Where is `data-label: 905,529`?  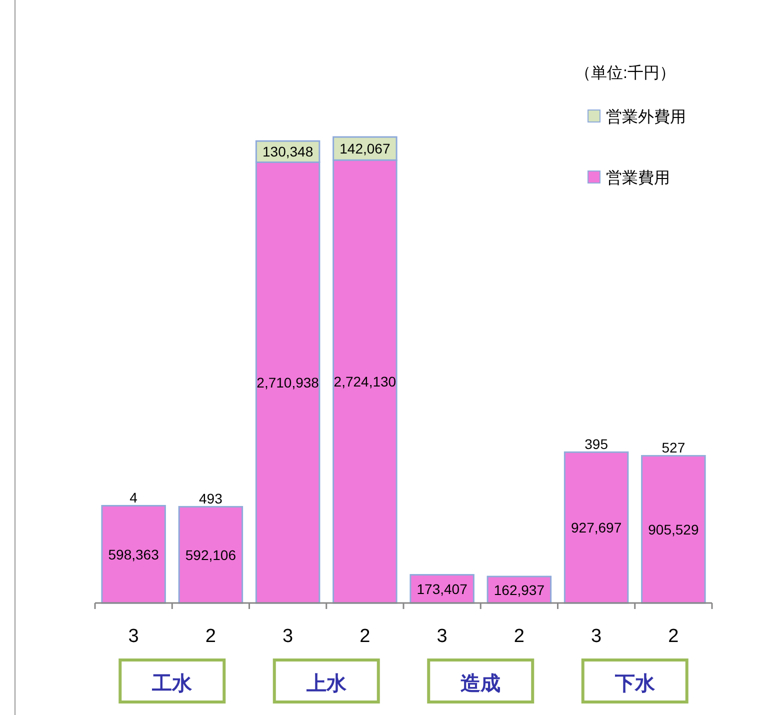 data-label: 905,529 is located at coordinates (673, 529).